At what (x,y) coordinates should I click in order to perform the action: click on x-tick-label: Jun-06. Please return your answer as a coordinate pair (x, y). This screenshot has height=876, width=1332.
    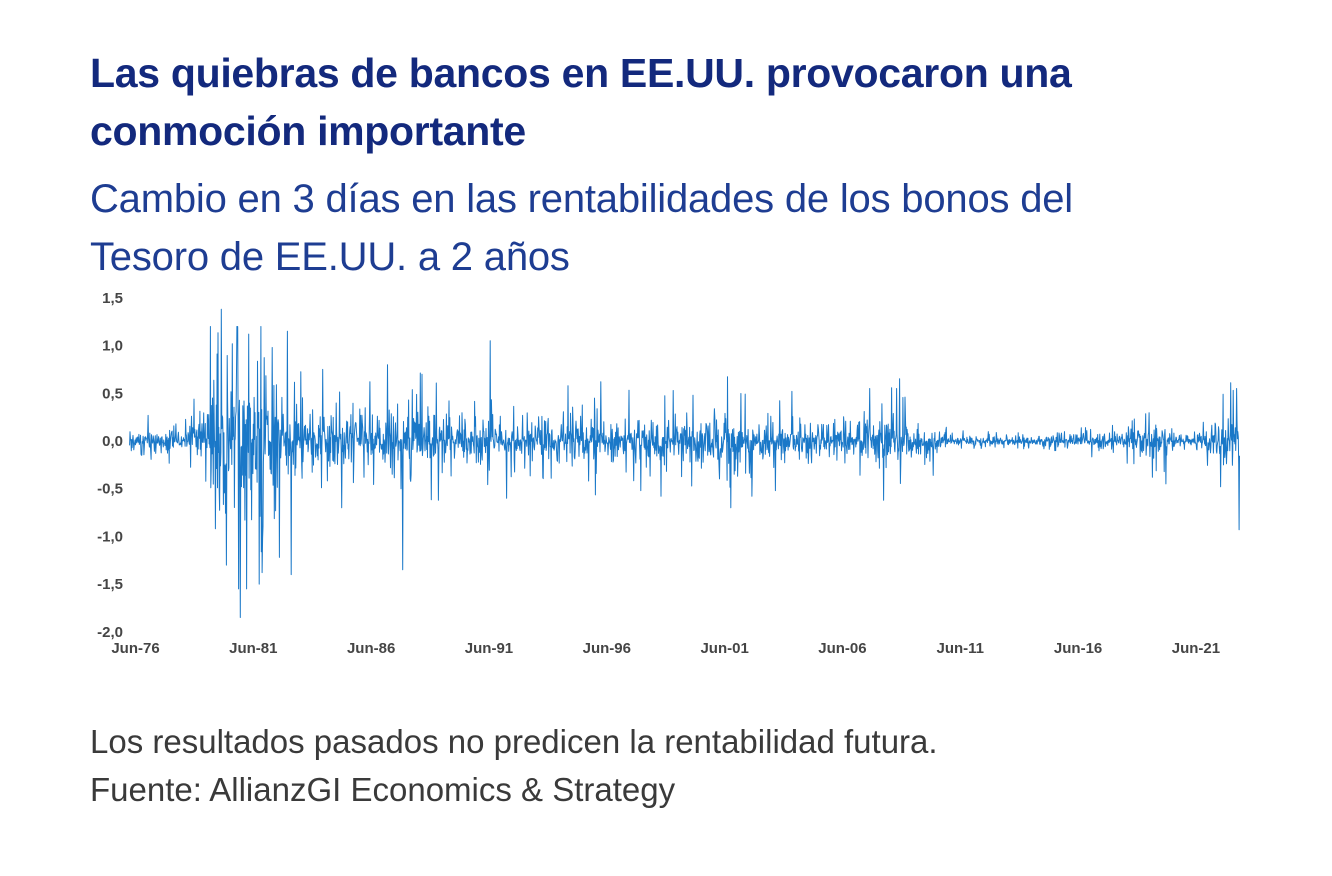
    Looking at the image, I should click on (842, 648).